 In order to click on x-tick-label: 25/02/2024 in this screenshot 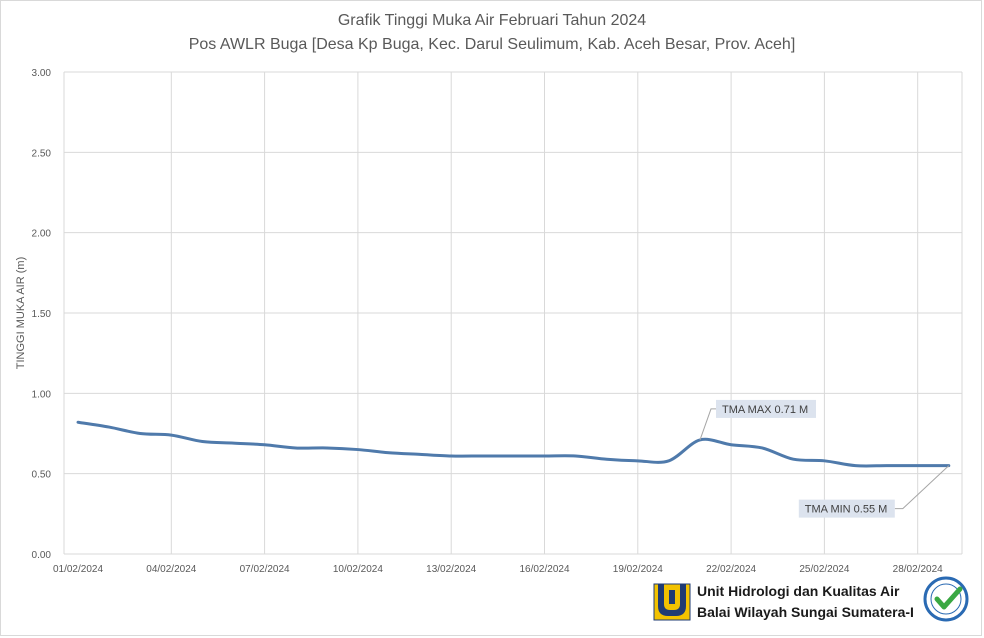, I will do `click(824, 569)`.